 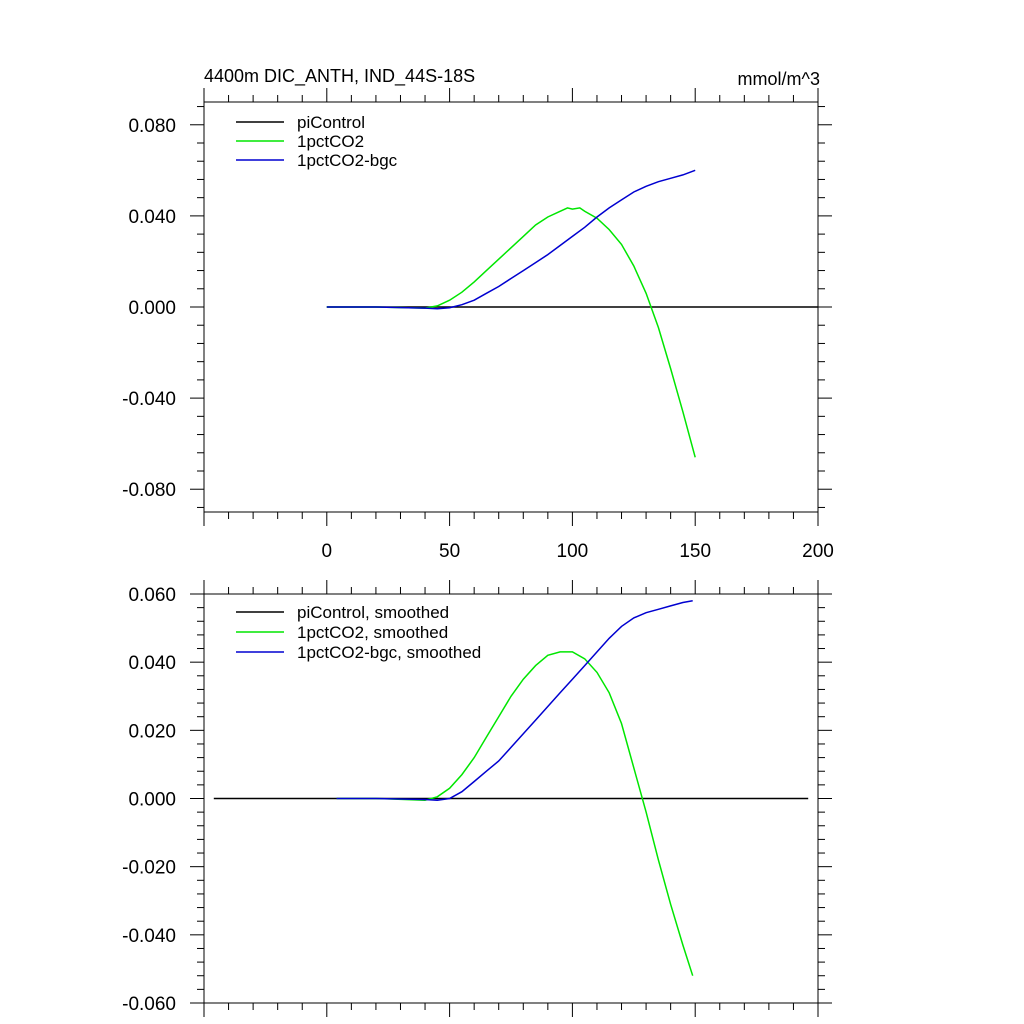 What do you see at coordinates (449, 551) in the screenshot?
I see `x-tick-label: 50` at bounding box center [449, 551].